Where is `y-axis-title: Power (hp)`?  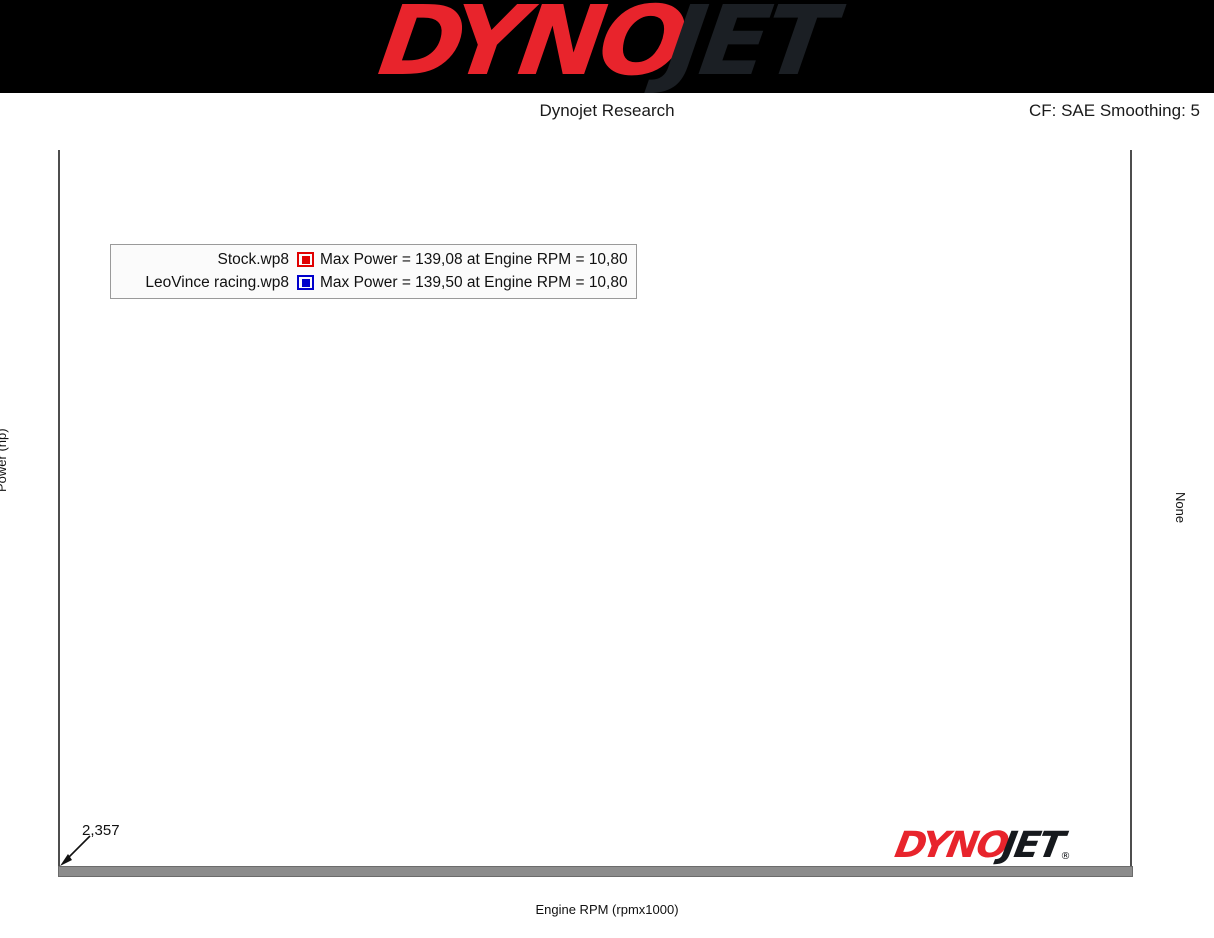
y-axis-title: Power (hp) is located at coordinates (4, 460).